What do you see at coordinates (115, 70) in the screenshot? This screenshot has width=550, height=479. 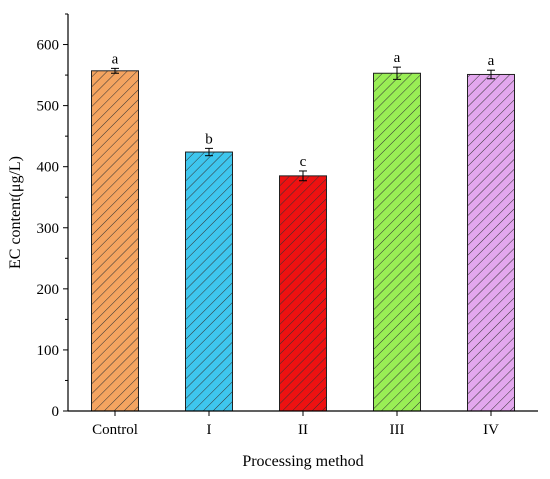 I see `error-bar-control` at bounding box center [115, 70].